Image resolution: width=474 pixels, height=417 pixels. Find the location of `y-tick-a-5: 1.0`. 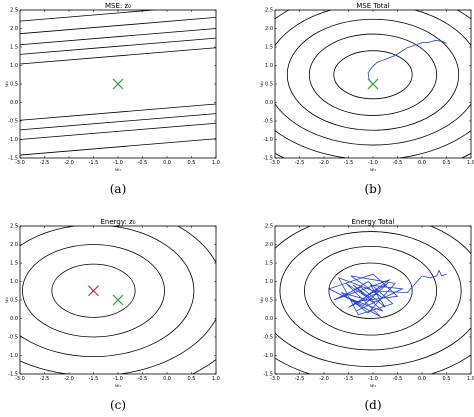

y-tick-a-5: 1.0 is located at coordinates (14, 66).